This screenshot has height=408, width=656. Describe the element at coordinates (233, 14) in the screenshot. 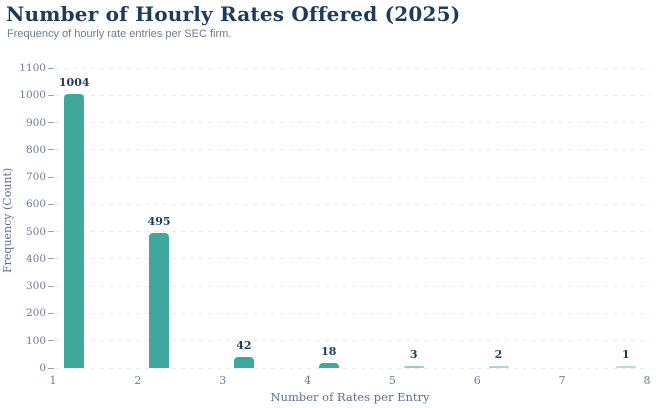

I see `chart-title: Number of Hourly Rates Offered (2025)` at that location.